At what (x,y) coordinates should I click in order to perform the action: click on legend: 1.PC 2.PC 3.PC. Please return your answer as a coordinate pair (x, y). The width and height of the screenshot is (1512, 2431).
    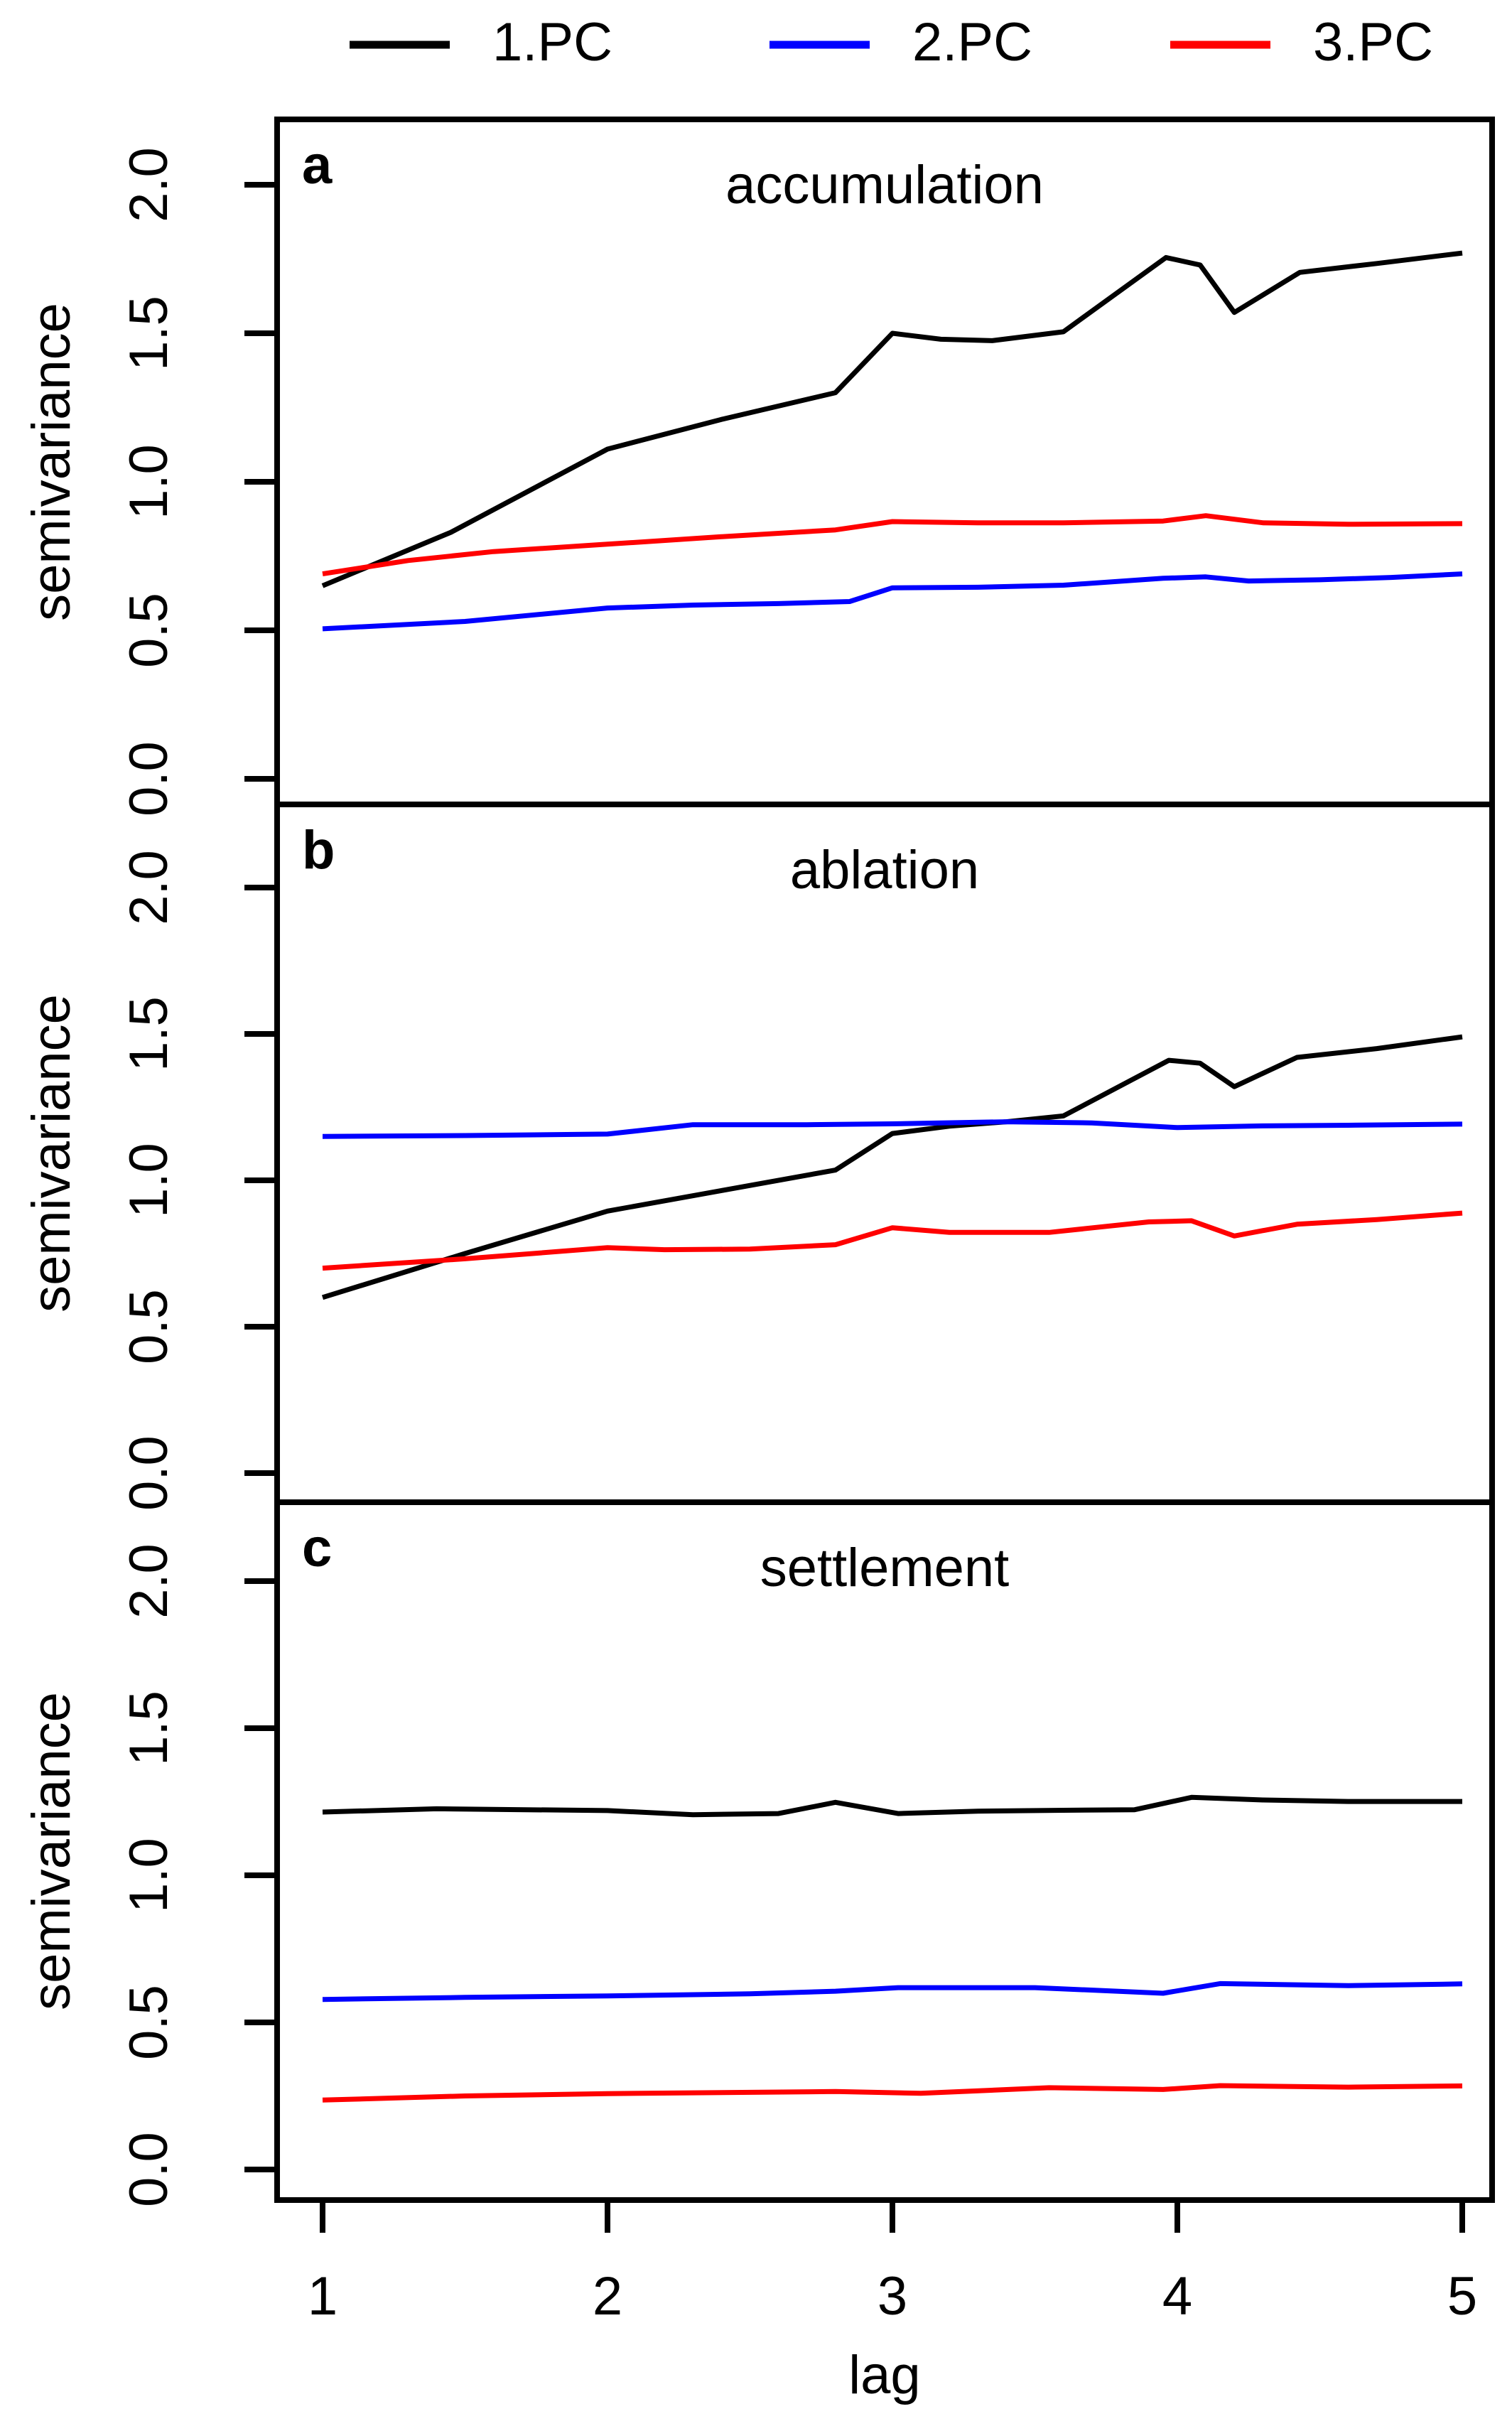
    Looking at the image, I should click on (891, 42).